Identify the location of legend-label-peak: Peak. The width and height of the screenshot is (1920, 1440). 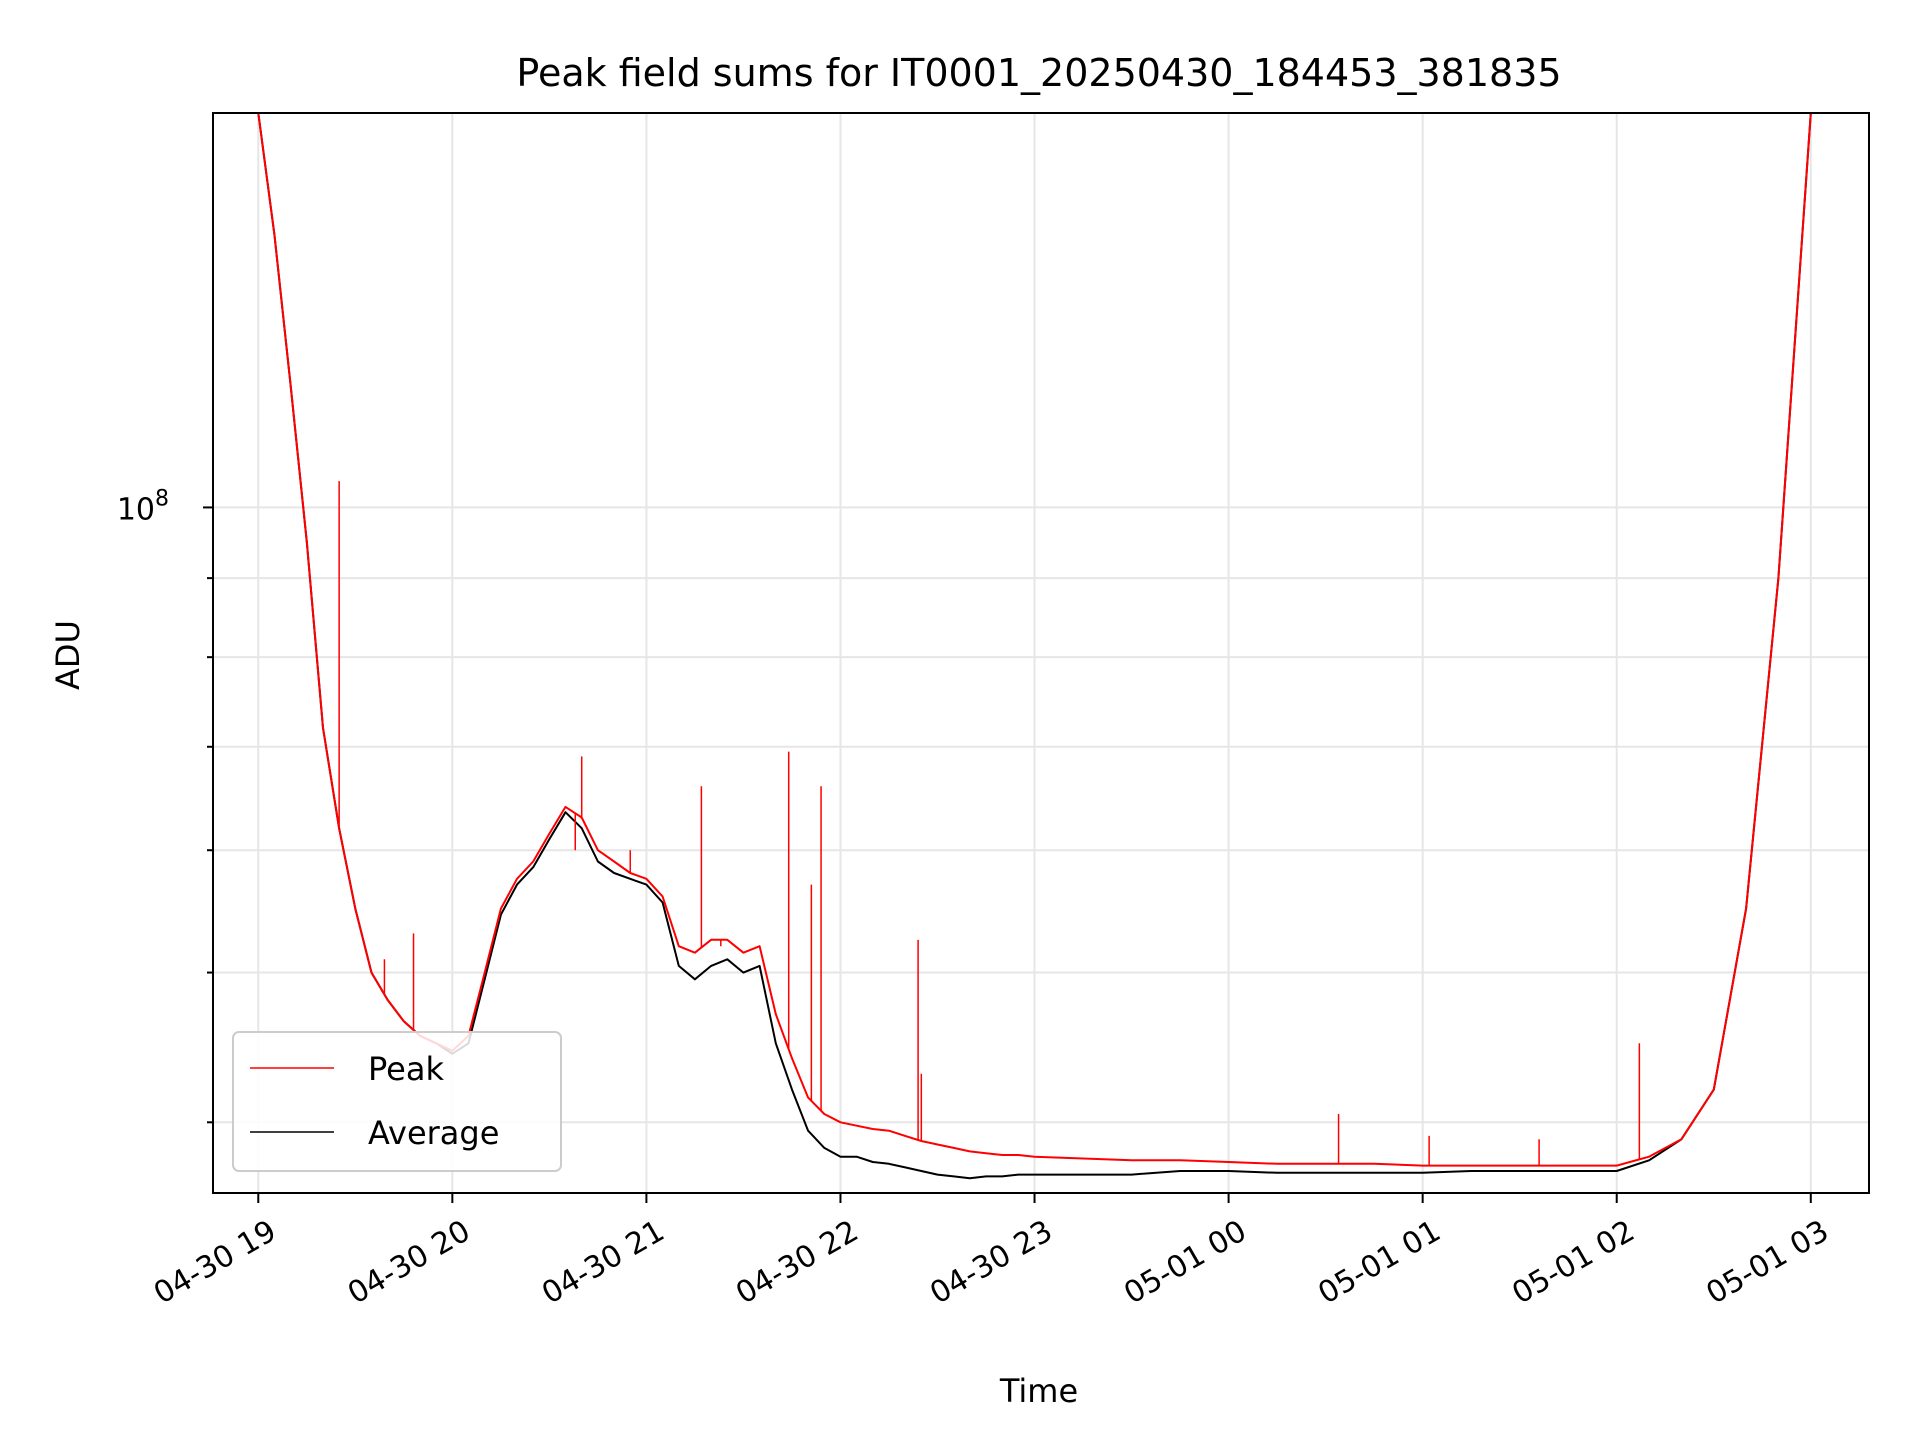
(406, 1069).